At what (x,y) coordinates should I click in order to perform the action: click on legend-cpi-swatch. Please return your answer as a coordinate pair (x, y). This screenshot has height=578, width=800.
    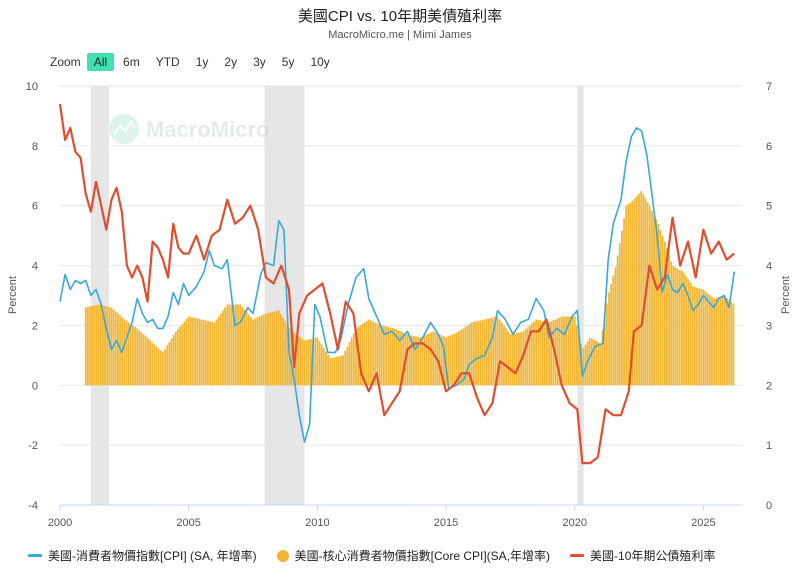
    Looking at the image, I should click on (35, 555).